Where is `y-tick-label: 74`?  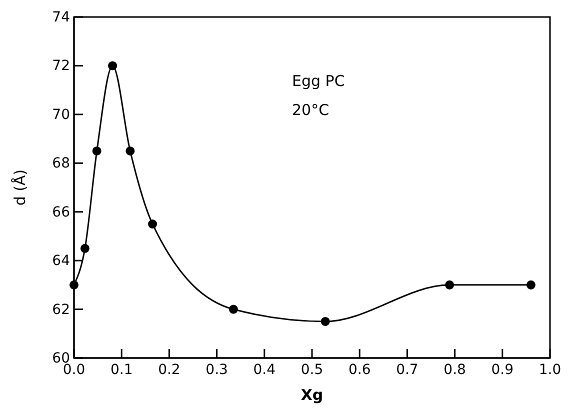
y-tick-label: 74 is located at coordinates (61, 17).